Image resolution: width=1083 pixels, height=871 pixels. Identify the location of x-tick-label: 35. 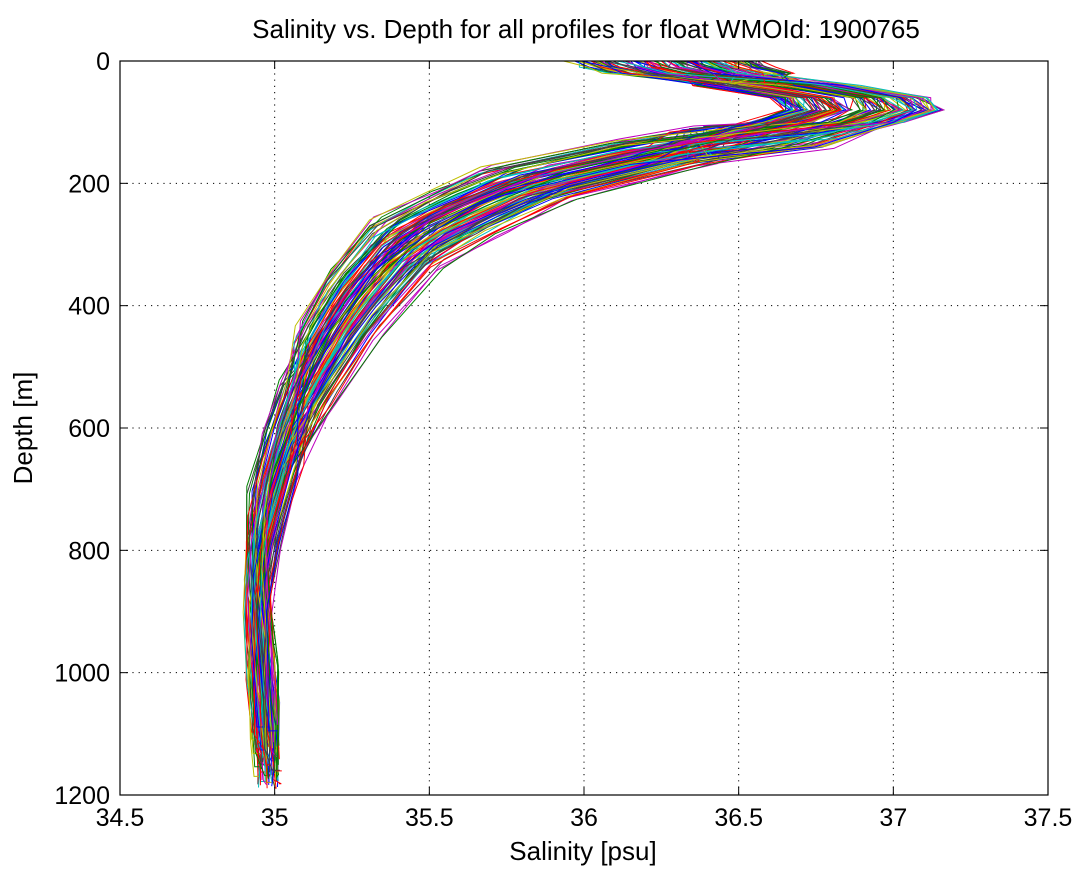
(275, 818).